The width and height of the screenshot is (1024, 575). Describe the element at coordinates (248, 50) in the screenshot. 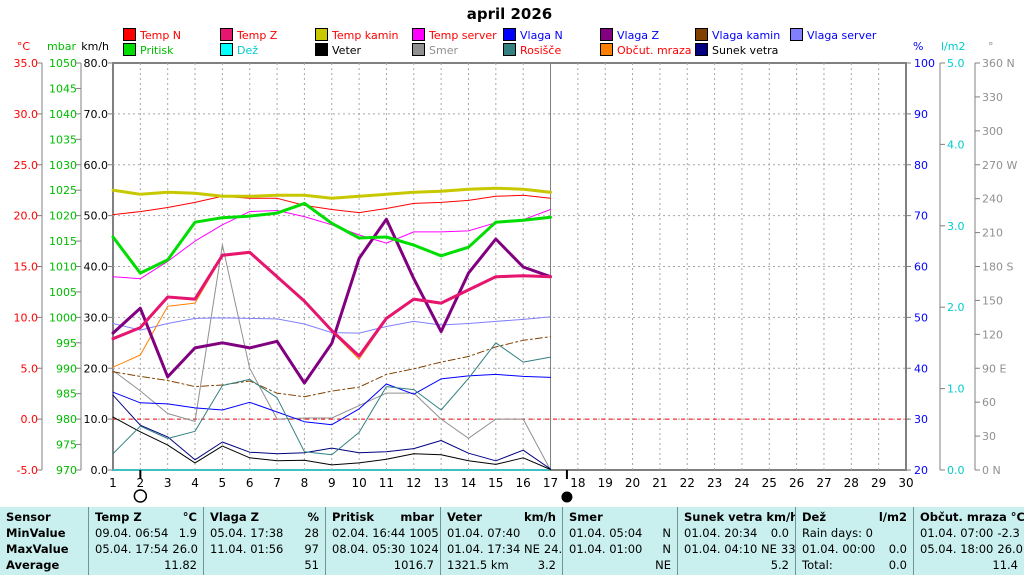

I see `legend-label: Dež` at that location.